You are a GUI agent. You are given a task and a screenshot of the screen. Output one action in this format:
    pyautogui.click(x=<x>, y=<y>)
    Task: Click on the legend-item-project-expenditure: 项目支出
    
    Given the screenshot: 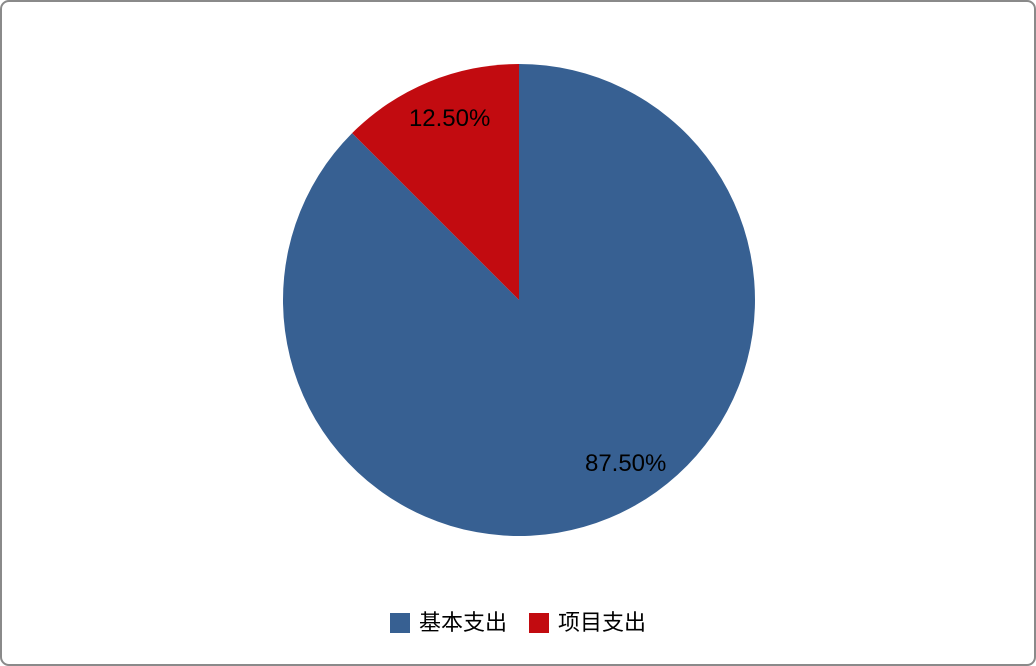 What is the action you would take?
    pyautogui.click(x=587, y=623)
    